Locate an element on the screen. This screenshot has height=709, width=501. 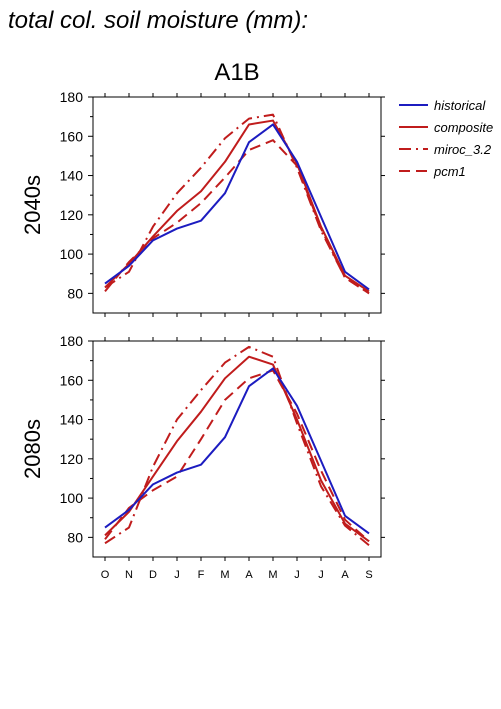
legend: historical composite miroc_3.2 pcm1 is located at coordinates (446, 138).